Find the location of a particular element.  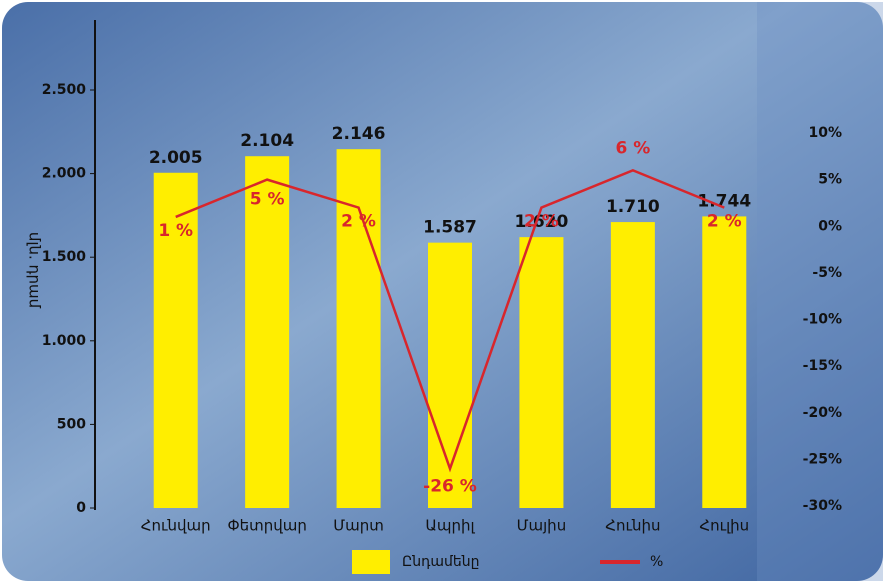

right-panel is located at coordinates (820, 291).